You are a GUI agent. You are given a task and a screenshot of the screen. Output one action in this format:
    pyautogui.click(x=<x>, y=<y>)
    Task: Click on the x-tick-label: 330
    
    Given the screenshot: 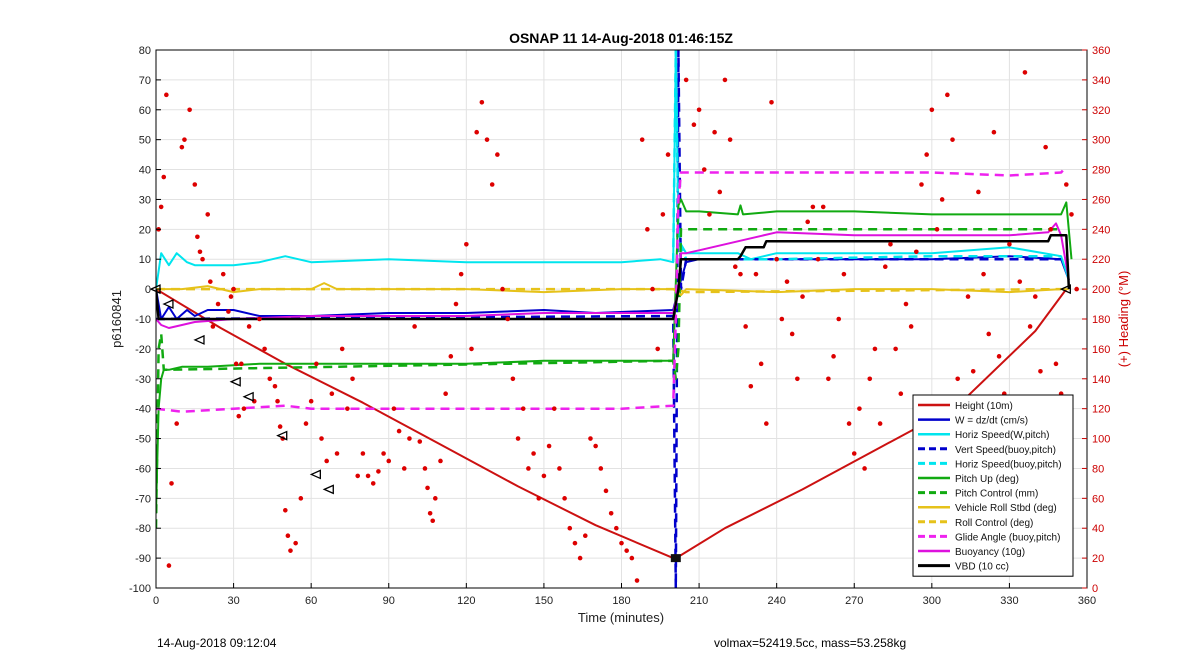 What is the action you would take?
    pyautogui.click(x=1009, y=601)
    